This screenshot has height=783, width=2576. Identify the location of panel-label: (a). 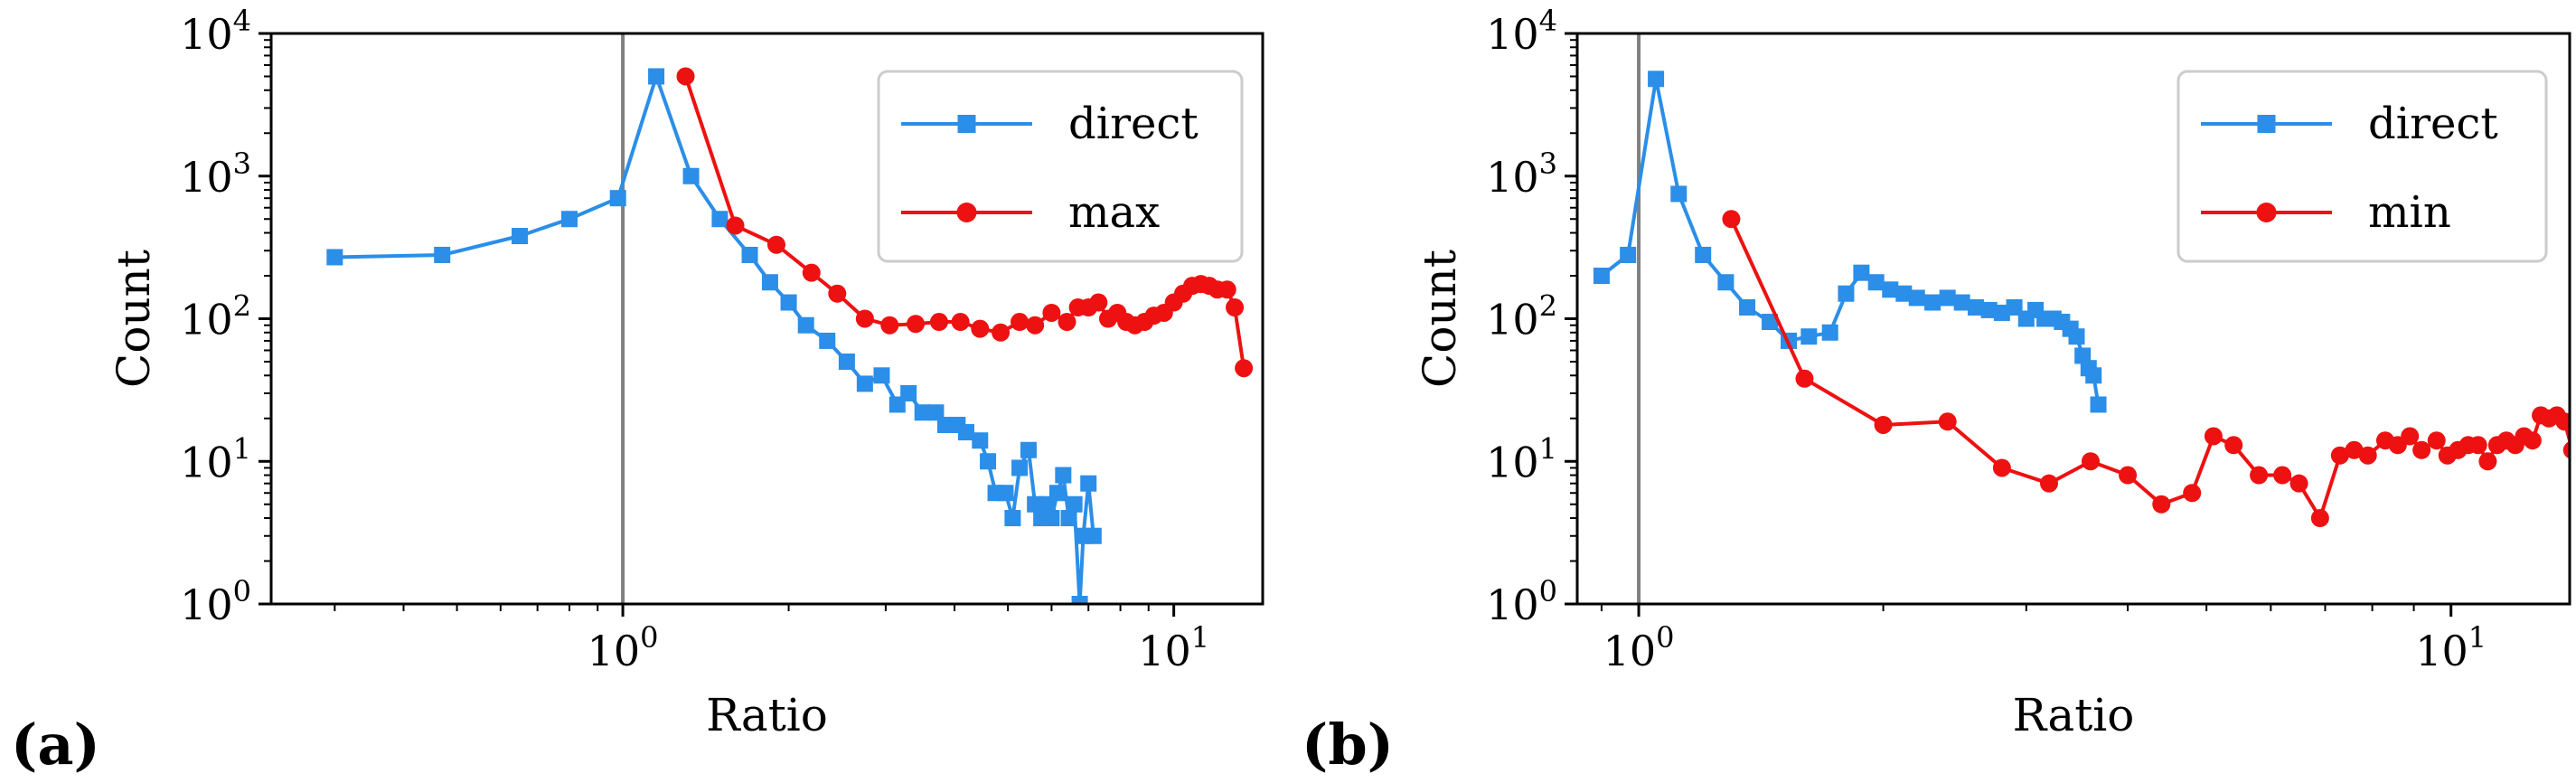
(56, 745).